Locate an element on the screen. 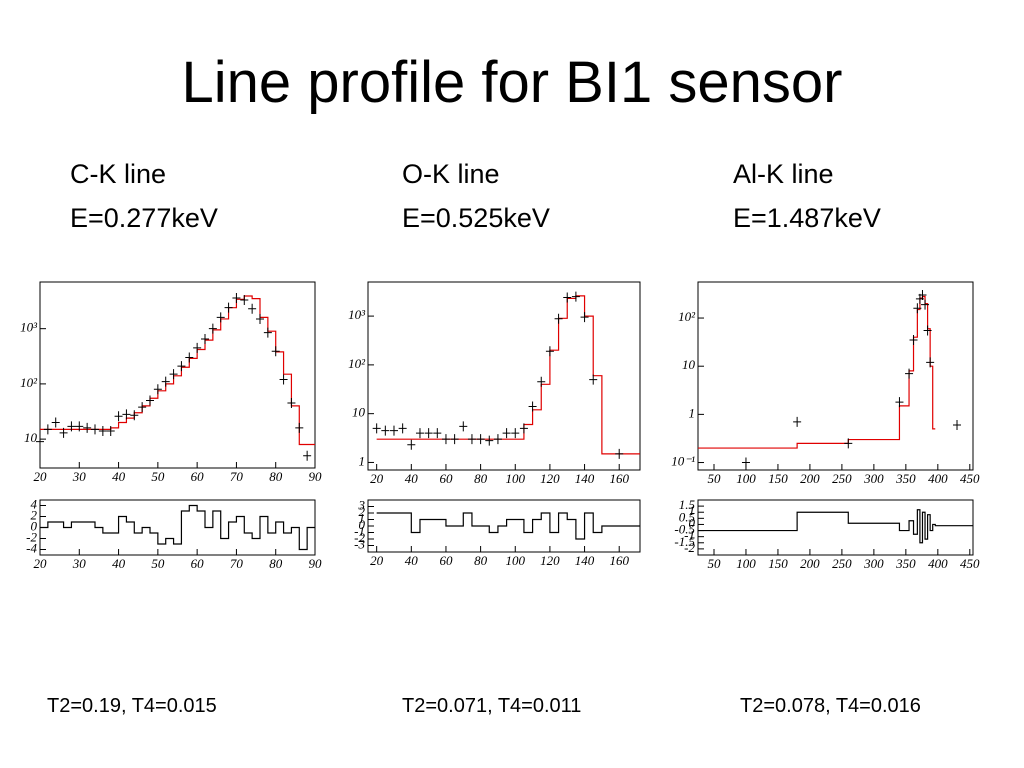 This screenshot has width=1024, height=768. y-tick-label: 10² is located at coordinates (357, 363).